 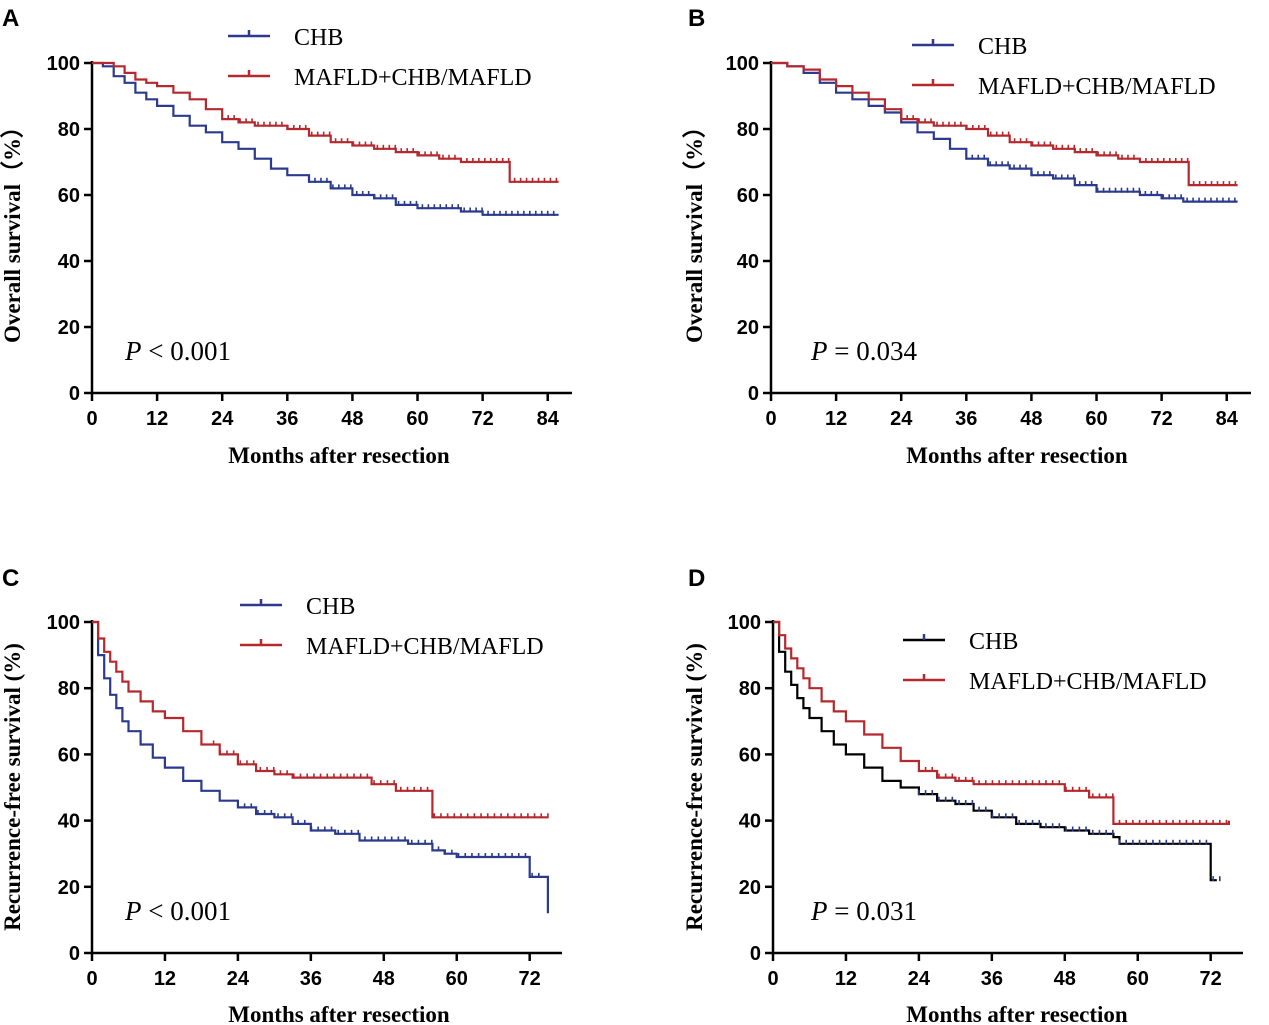 I want to click on p-value-text: = 0.031, so click(x=872, y=911).